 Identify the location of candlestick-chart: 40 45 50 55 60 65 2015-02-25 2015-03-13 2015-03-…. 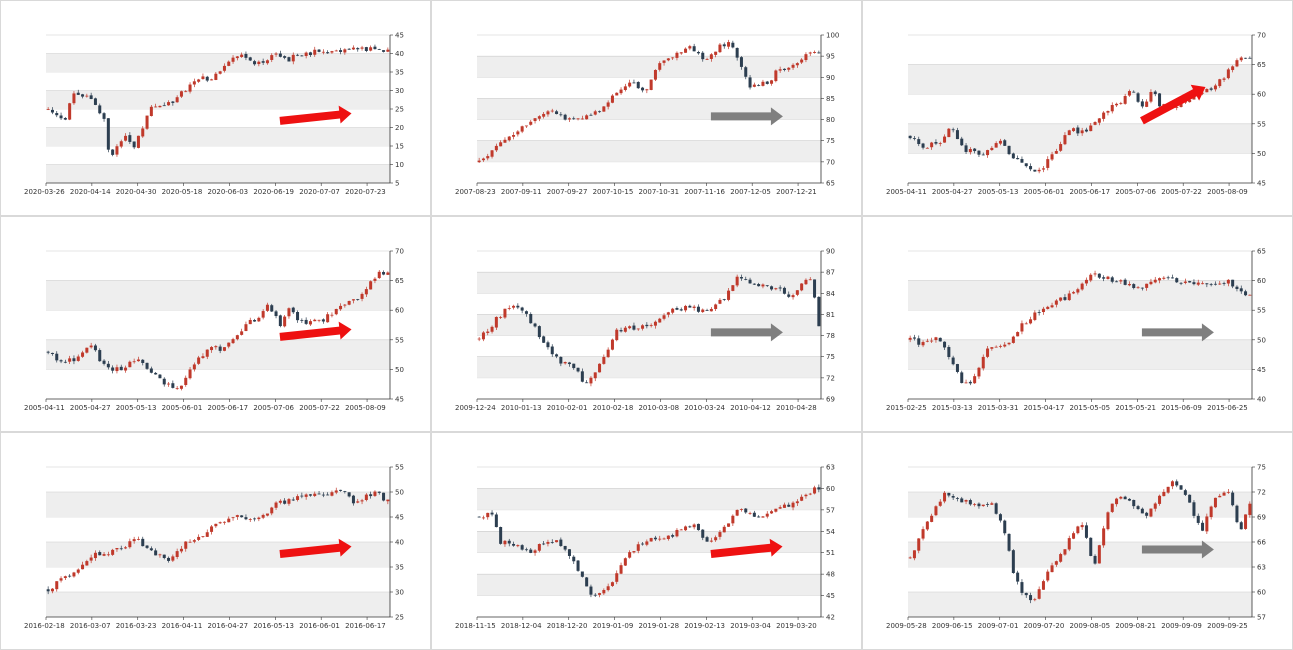
(1076, 330).